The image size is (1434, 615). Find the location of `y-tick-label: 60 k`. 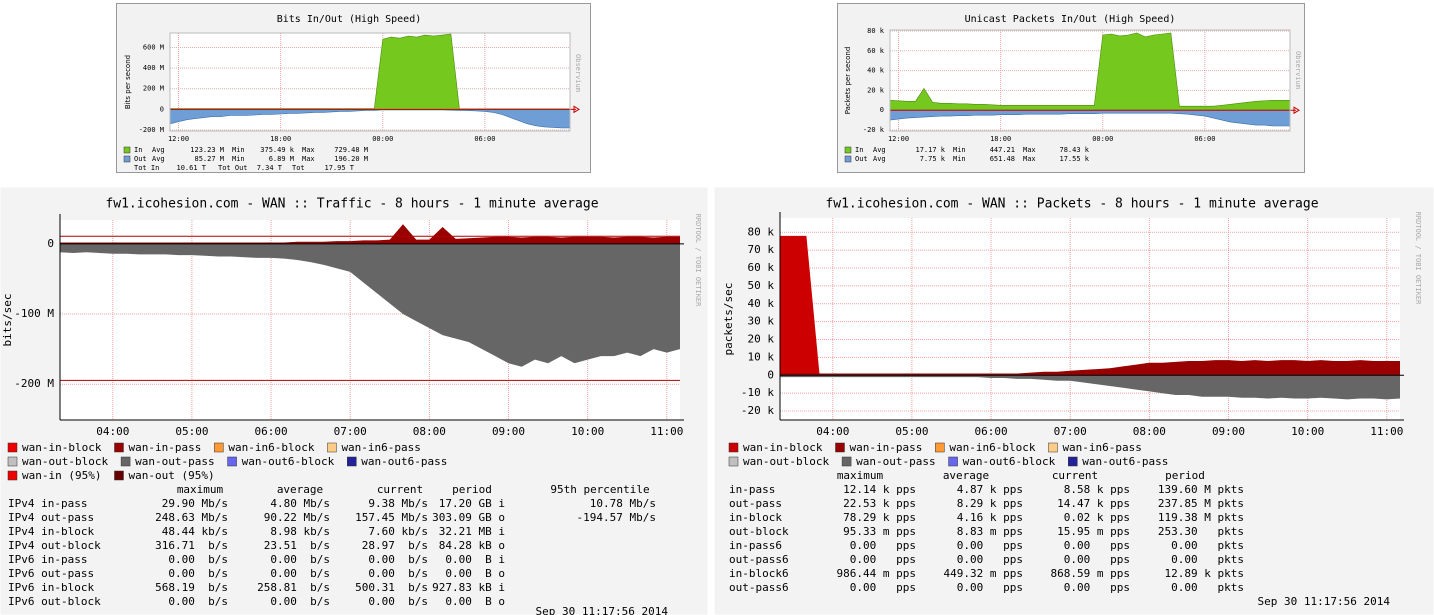

y-tick-label: 60 k is located at coordinates (761, 267).